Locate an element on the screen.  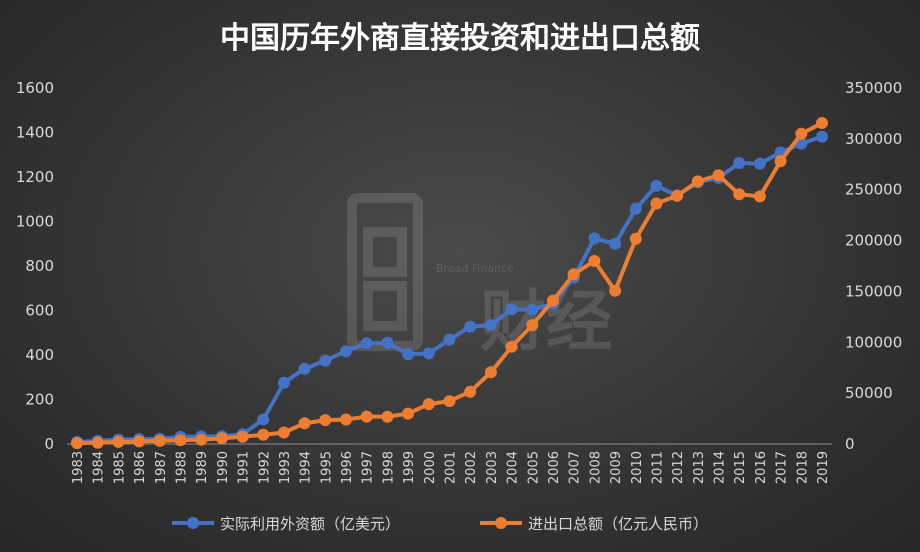
x-tick-label: 1988 is located at coordinates (181, 467).